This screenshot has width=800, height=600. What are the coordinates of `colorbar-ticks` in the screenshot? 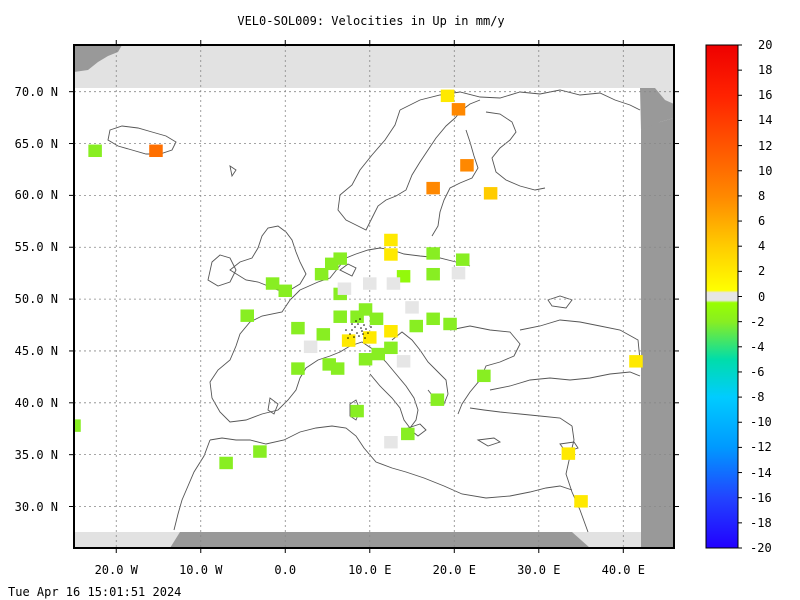 It's located at (740, 296).